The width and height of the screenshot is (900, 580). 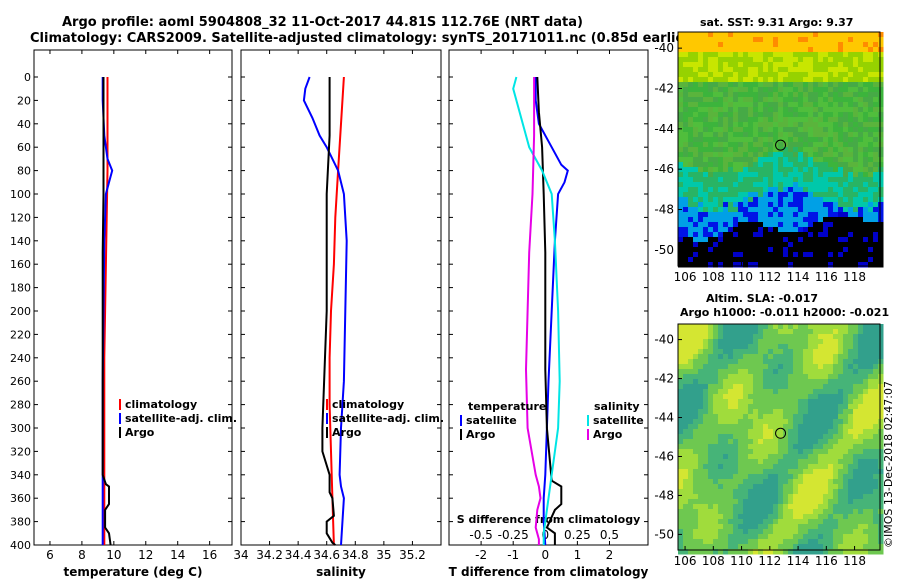 I want to click on map-frame, so click(x=779, y=149).